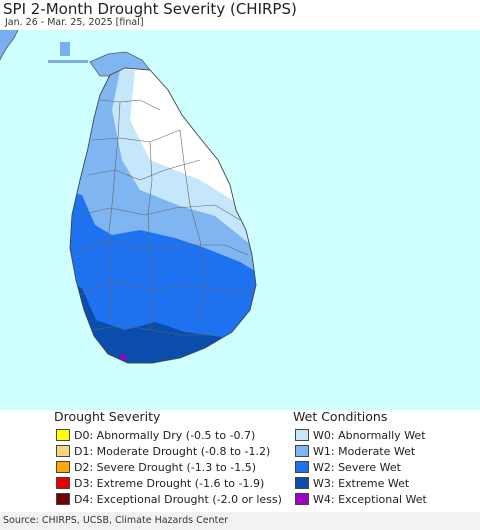 The height and width of the screenshot is (530, 480). I want to click on legend-label-d0: D0: Abnormally Dry (-0.5 to -0.7), so click(165, 435).